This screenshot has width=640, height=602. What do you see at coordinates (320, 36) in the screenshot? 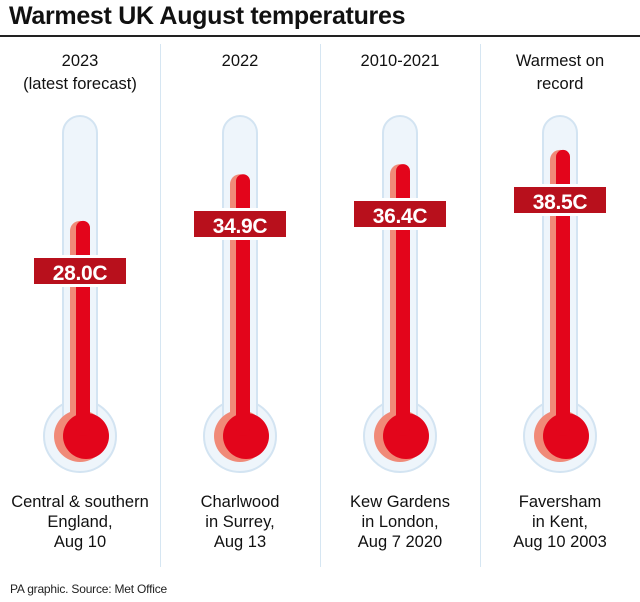
I see `title-rule` at bounding box center [320, 36].